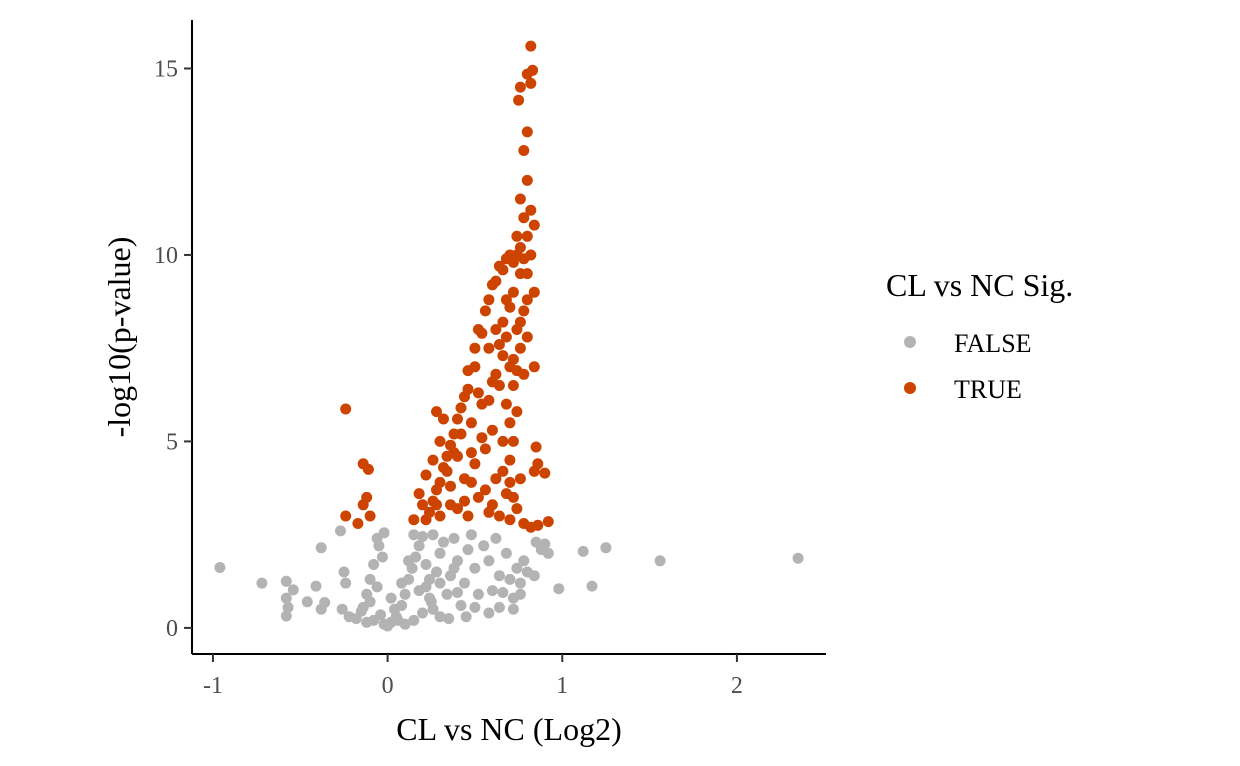  I want to click on x-tick-label: 0, so click(388, 686).